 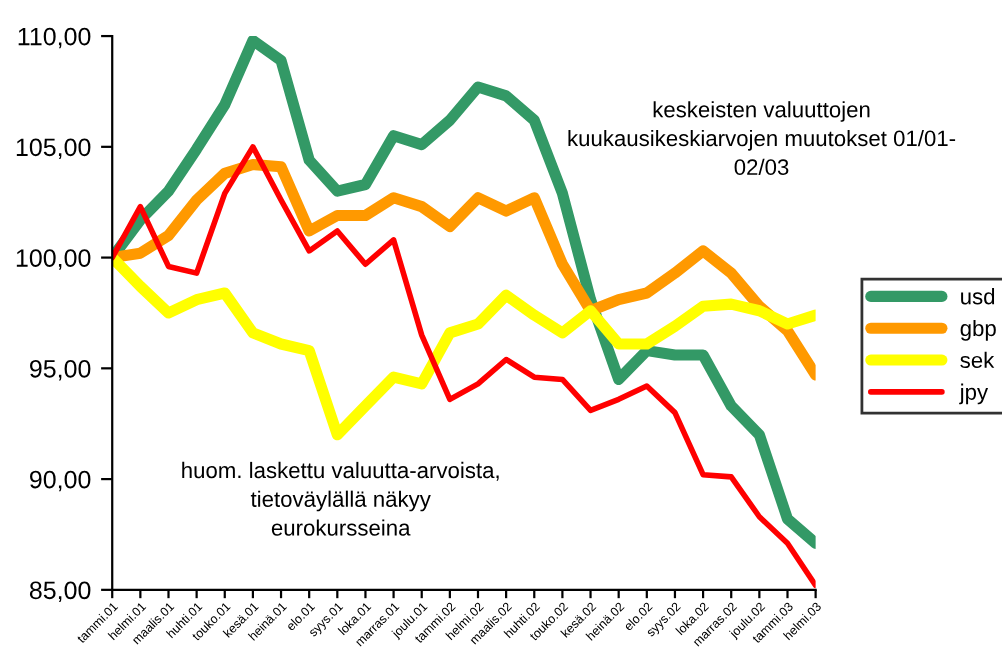 What do you see at coordinates (53, 259) in the screenshot?
I see `y-tick-label: 100,00` at bounding box center [53, 259].